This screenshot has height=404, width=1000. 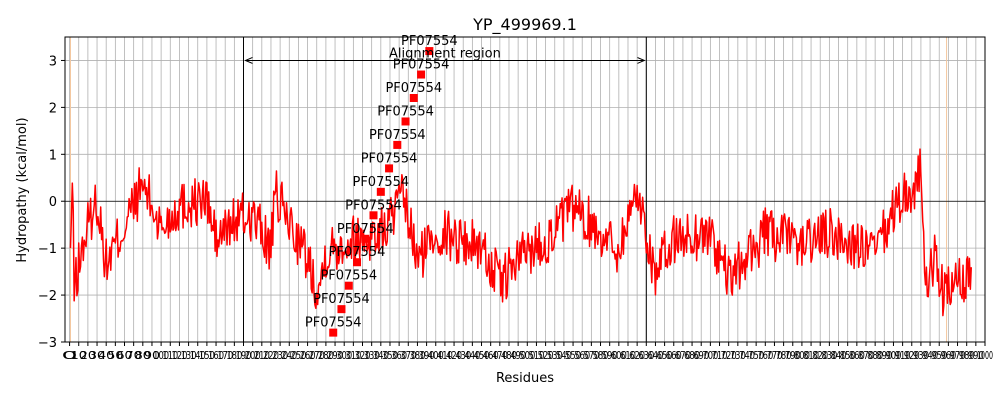 What do you see at coordinates (527, 355) in the screenshot?
I see `x-tick-label: 500` at bounding box center [527, 355].